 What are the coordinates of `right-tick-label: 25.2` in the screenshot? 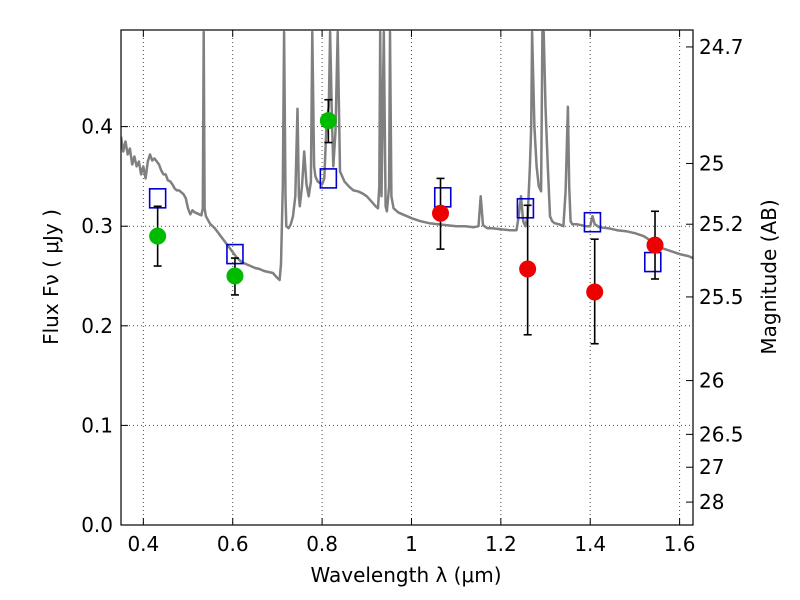 It's located at (721, 224).